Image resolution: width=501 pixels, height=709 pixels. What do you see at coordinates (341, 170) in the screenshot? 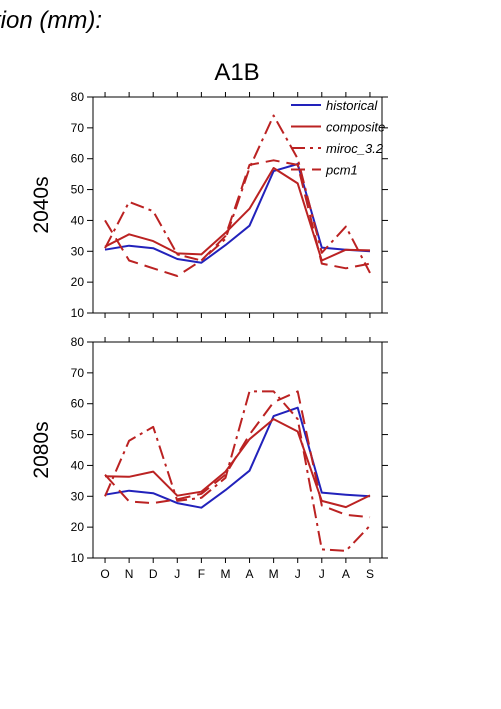
I see `legend-label: pcm1` at bounding box center [341, 170].